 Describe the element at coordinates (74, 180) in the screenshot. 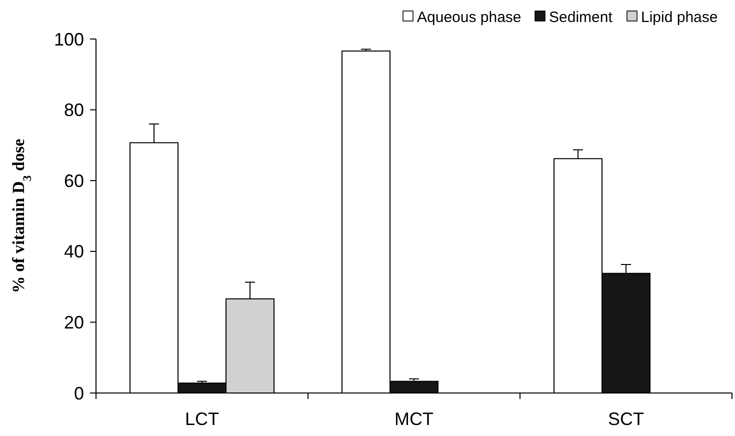

I see `y-tick-label: 60` at that location.